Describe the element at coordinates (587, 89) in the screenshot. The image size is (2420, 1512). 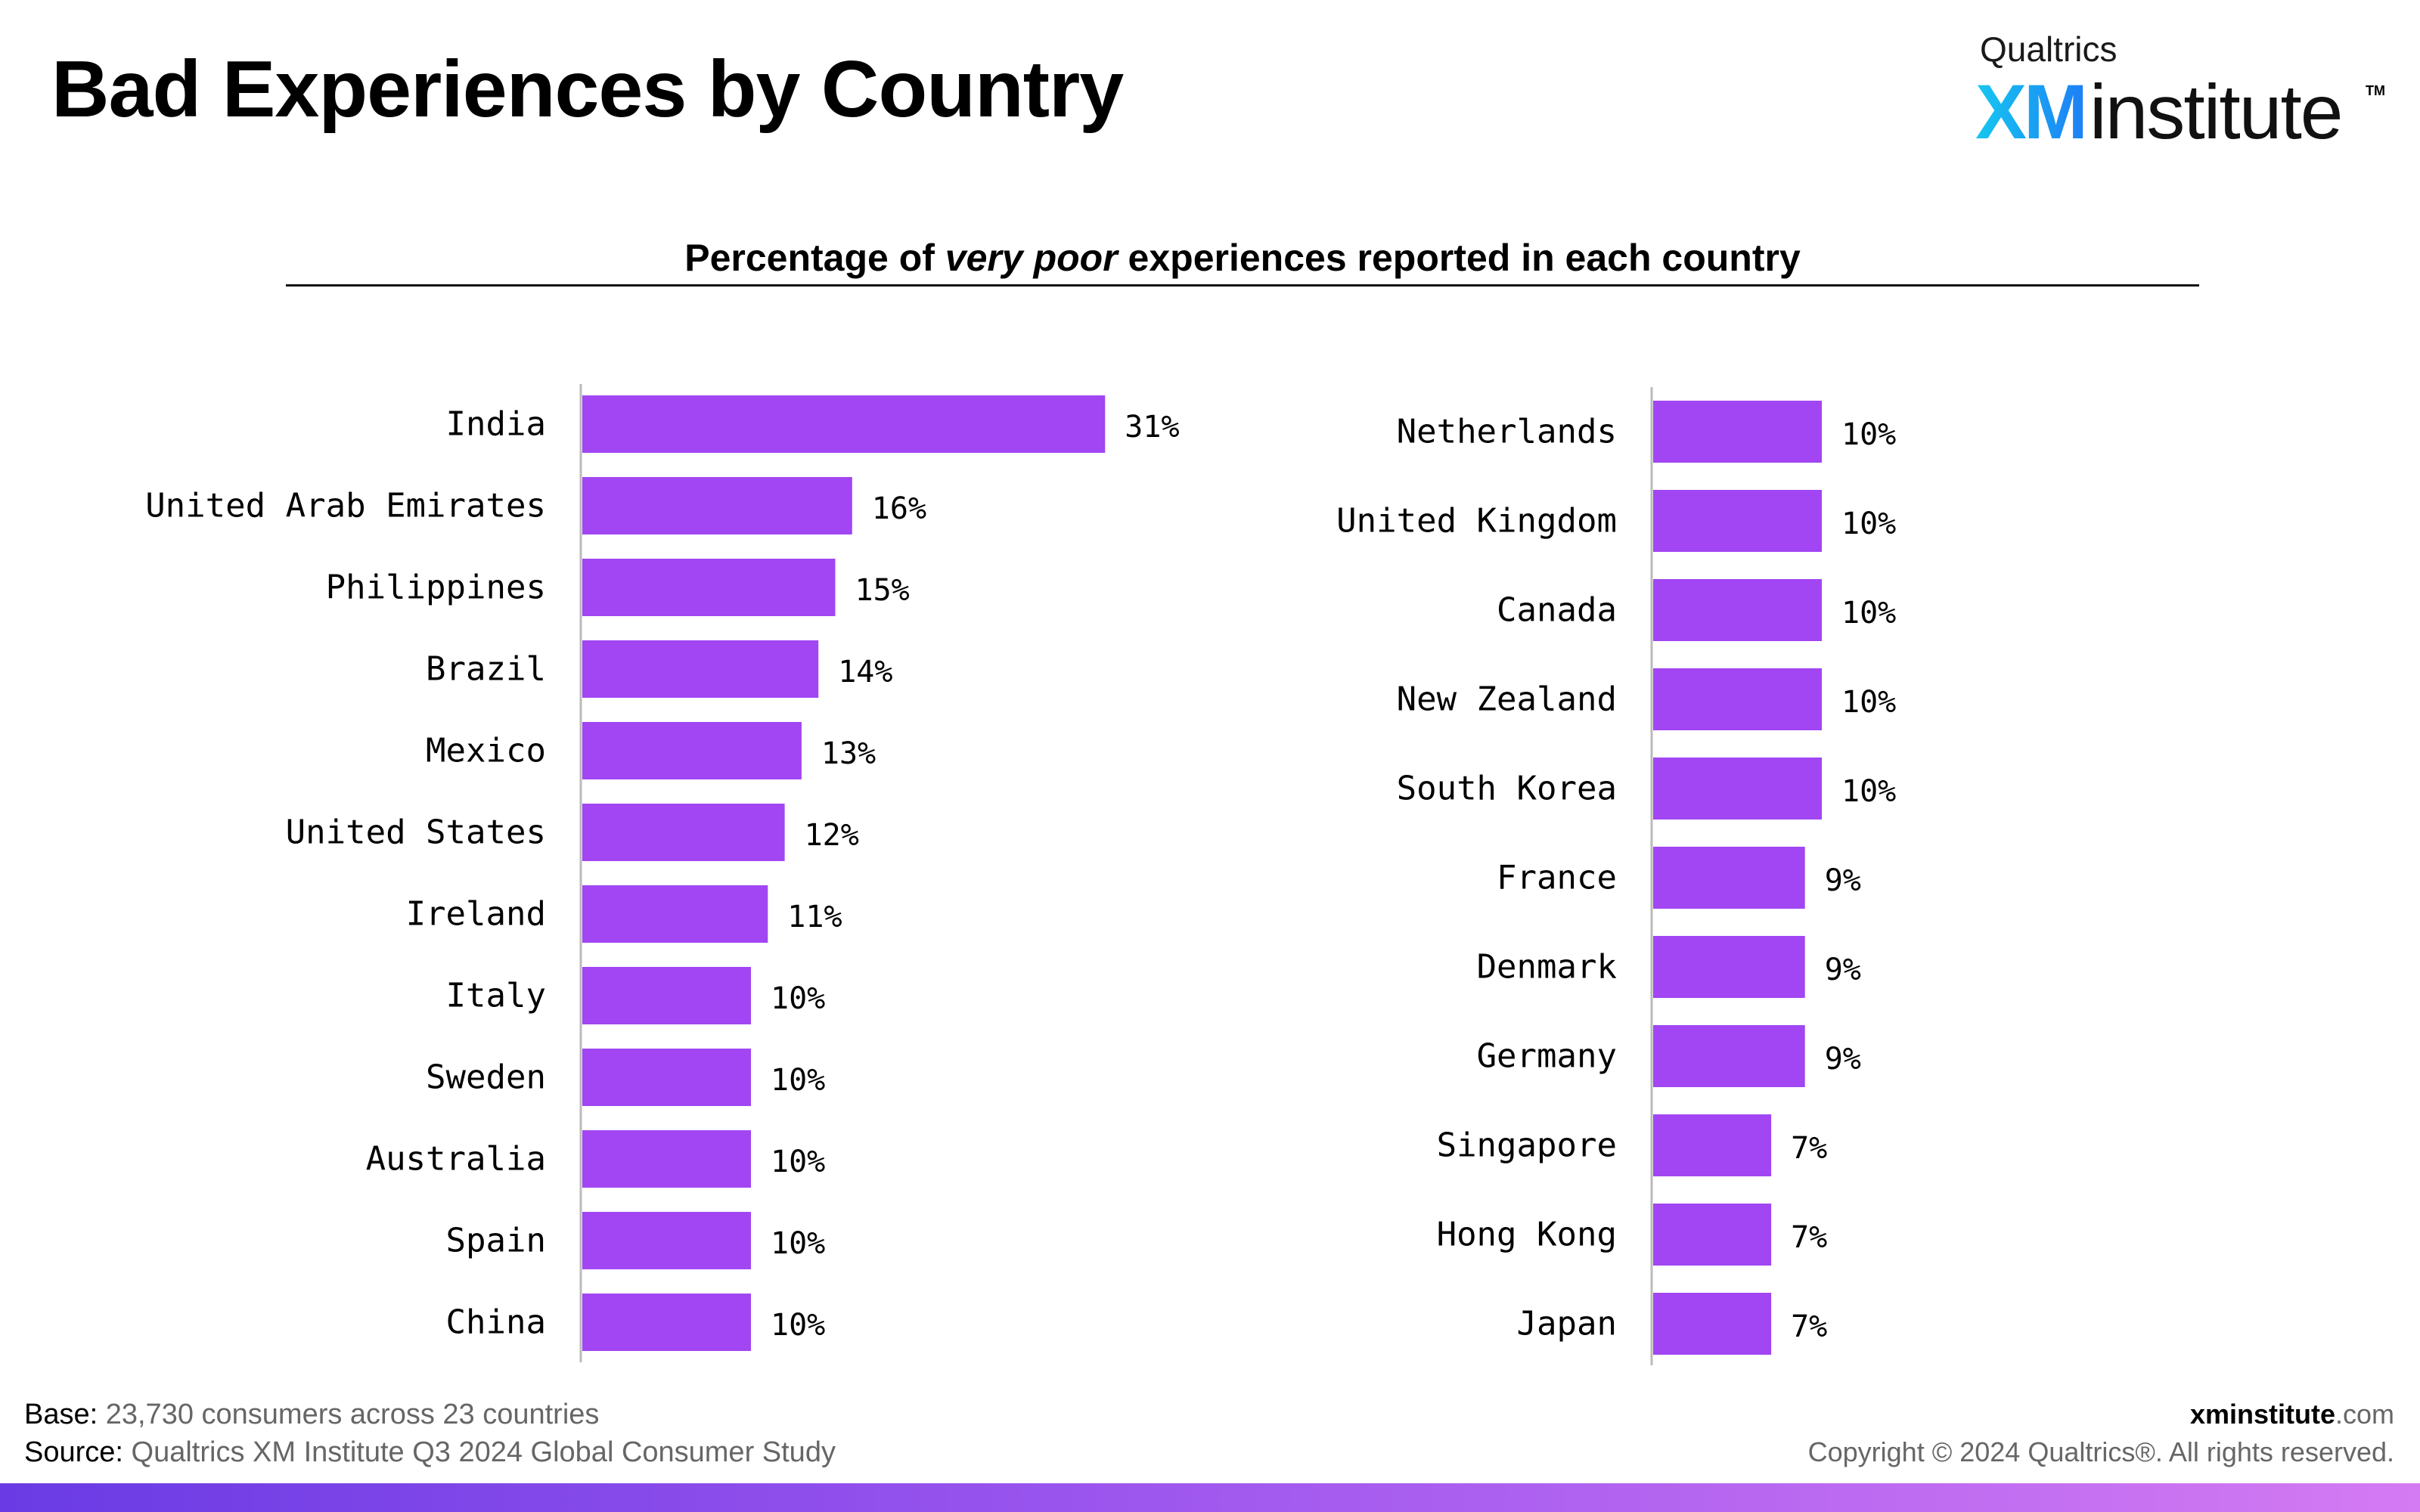
I see `page-title: Bad Experiences by Country` at that location.